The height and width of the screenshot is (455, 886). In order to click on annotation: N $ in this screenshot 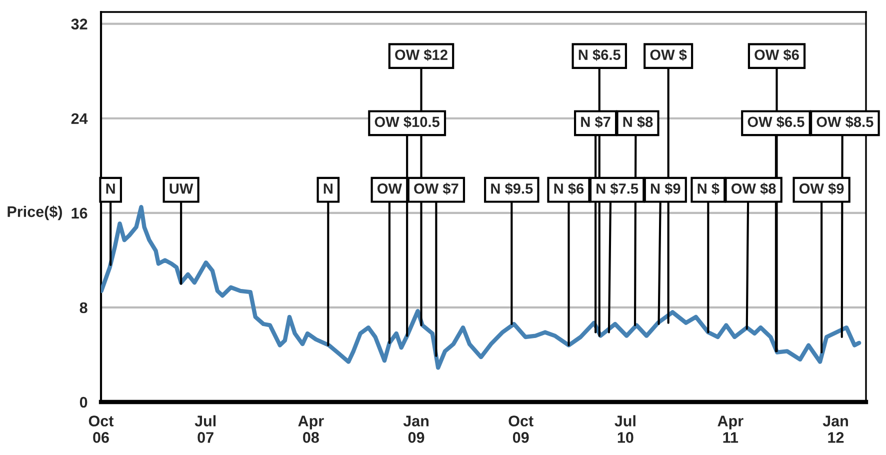, I will do `click(709, 188)`.